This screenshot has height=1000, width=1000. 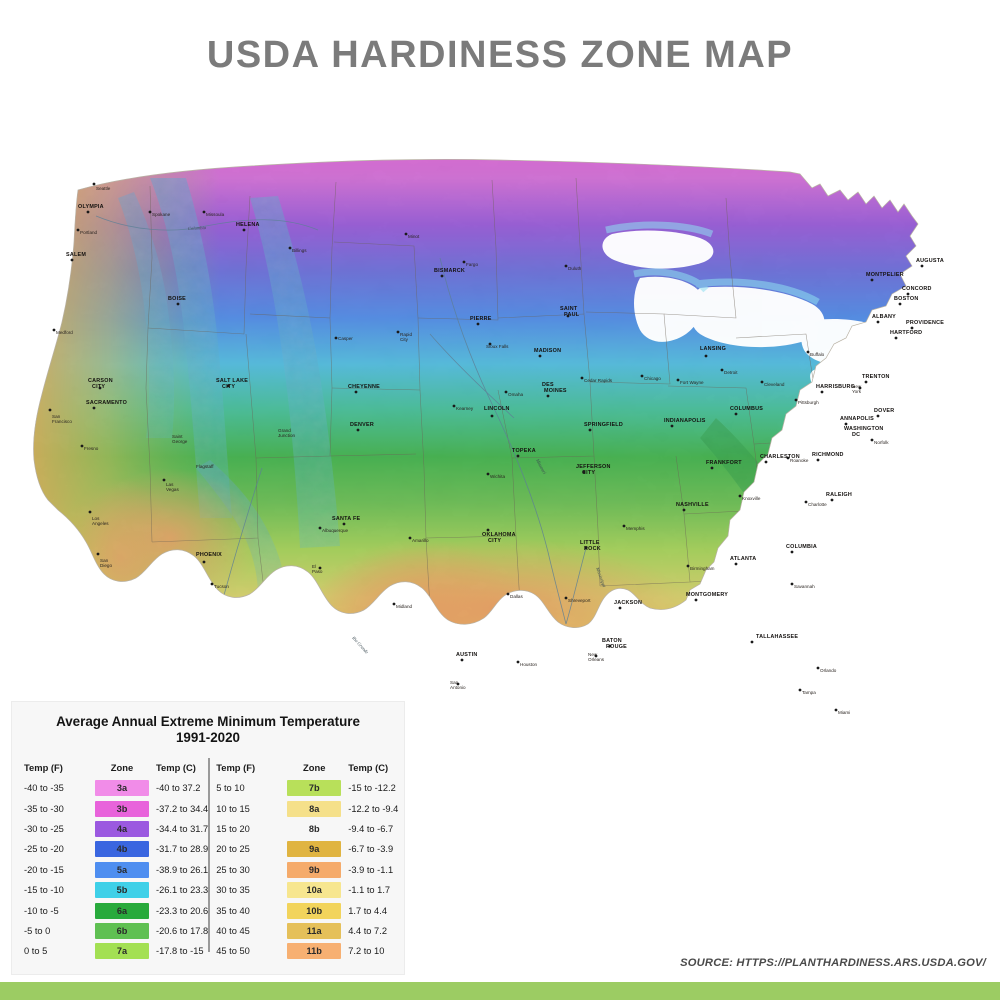 I want to click on legend-row: 45 to 50 11b 7.2 to 10, so click(x=307, y=951).